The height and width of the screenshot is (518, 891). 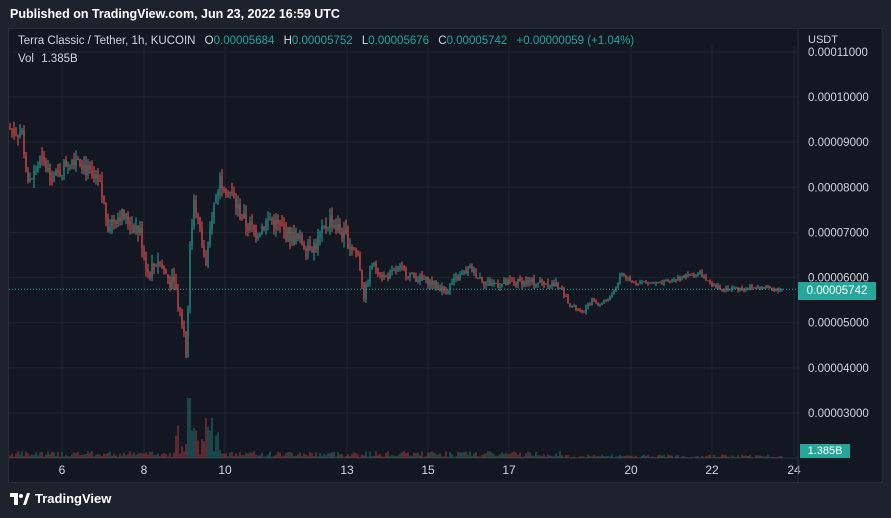 I want to click on footer-brand: TradingView, so click(x=60, y=498).